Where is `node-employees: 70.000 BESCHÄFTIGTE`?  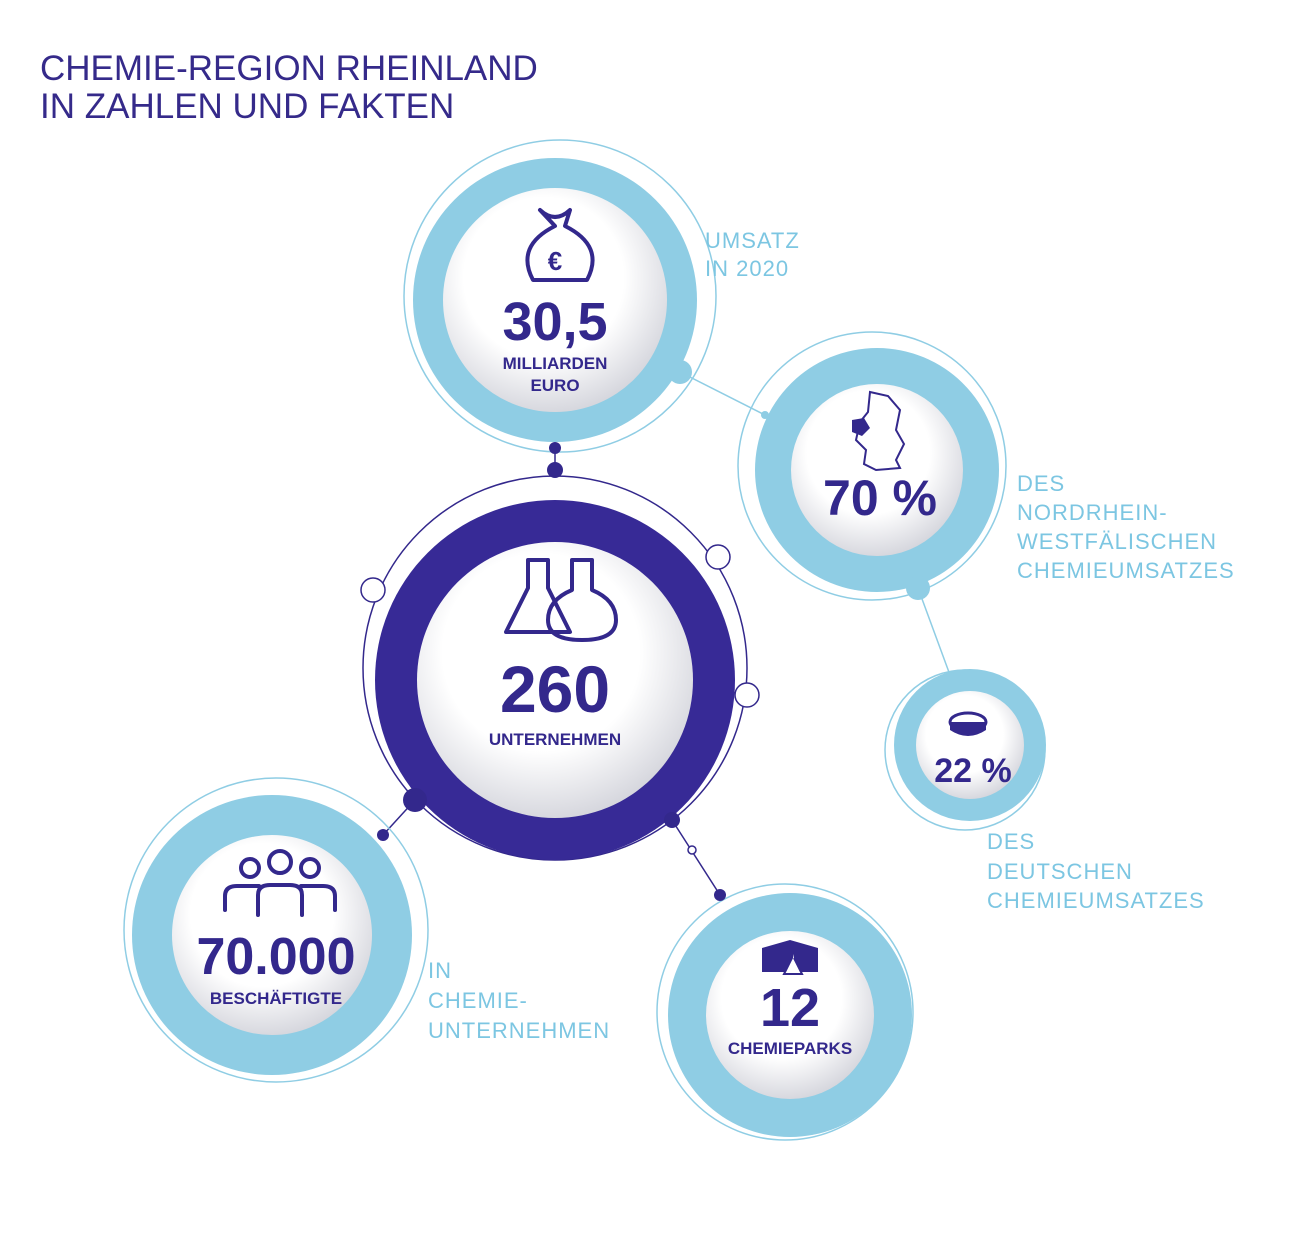
node-employees: 70.000 BESCHÄFTIGTE is located at coordinates (276, 930).